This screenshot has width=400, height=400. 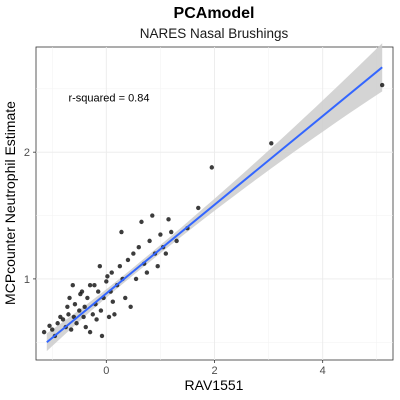 What do you see at coordinates (106, 371) in the screenshot?
I see `x-tick-label: 0` at bounding box center [106, 371].